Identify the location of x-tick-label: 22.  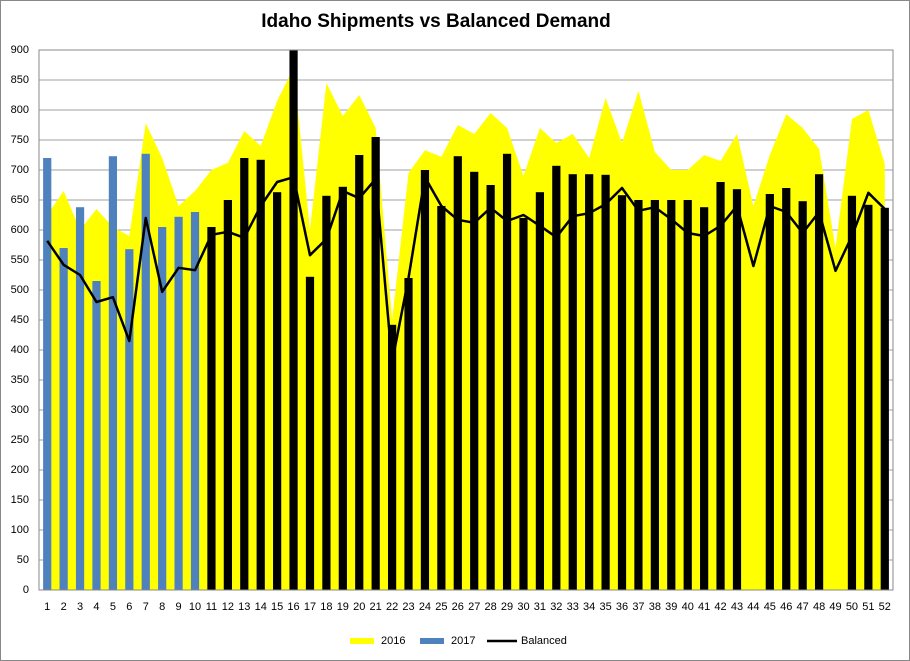
(392, 607).